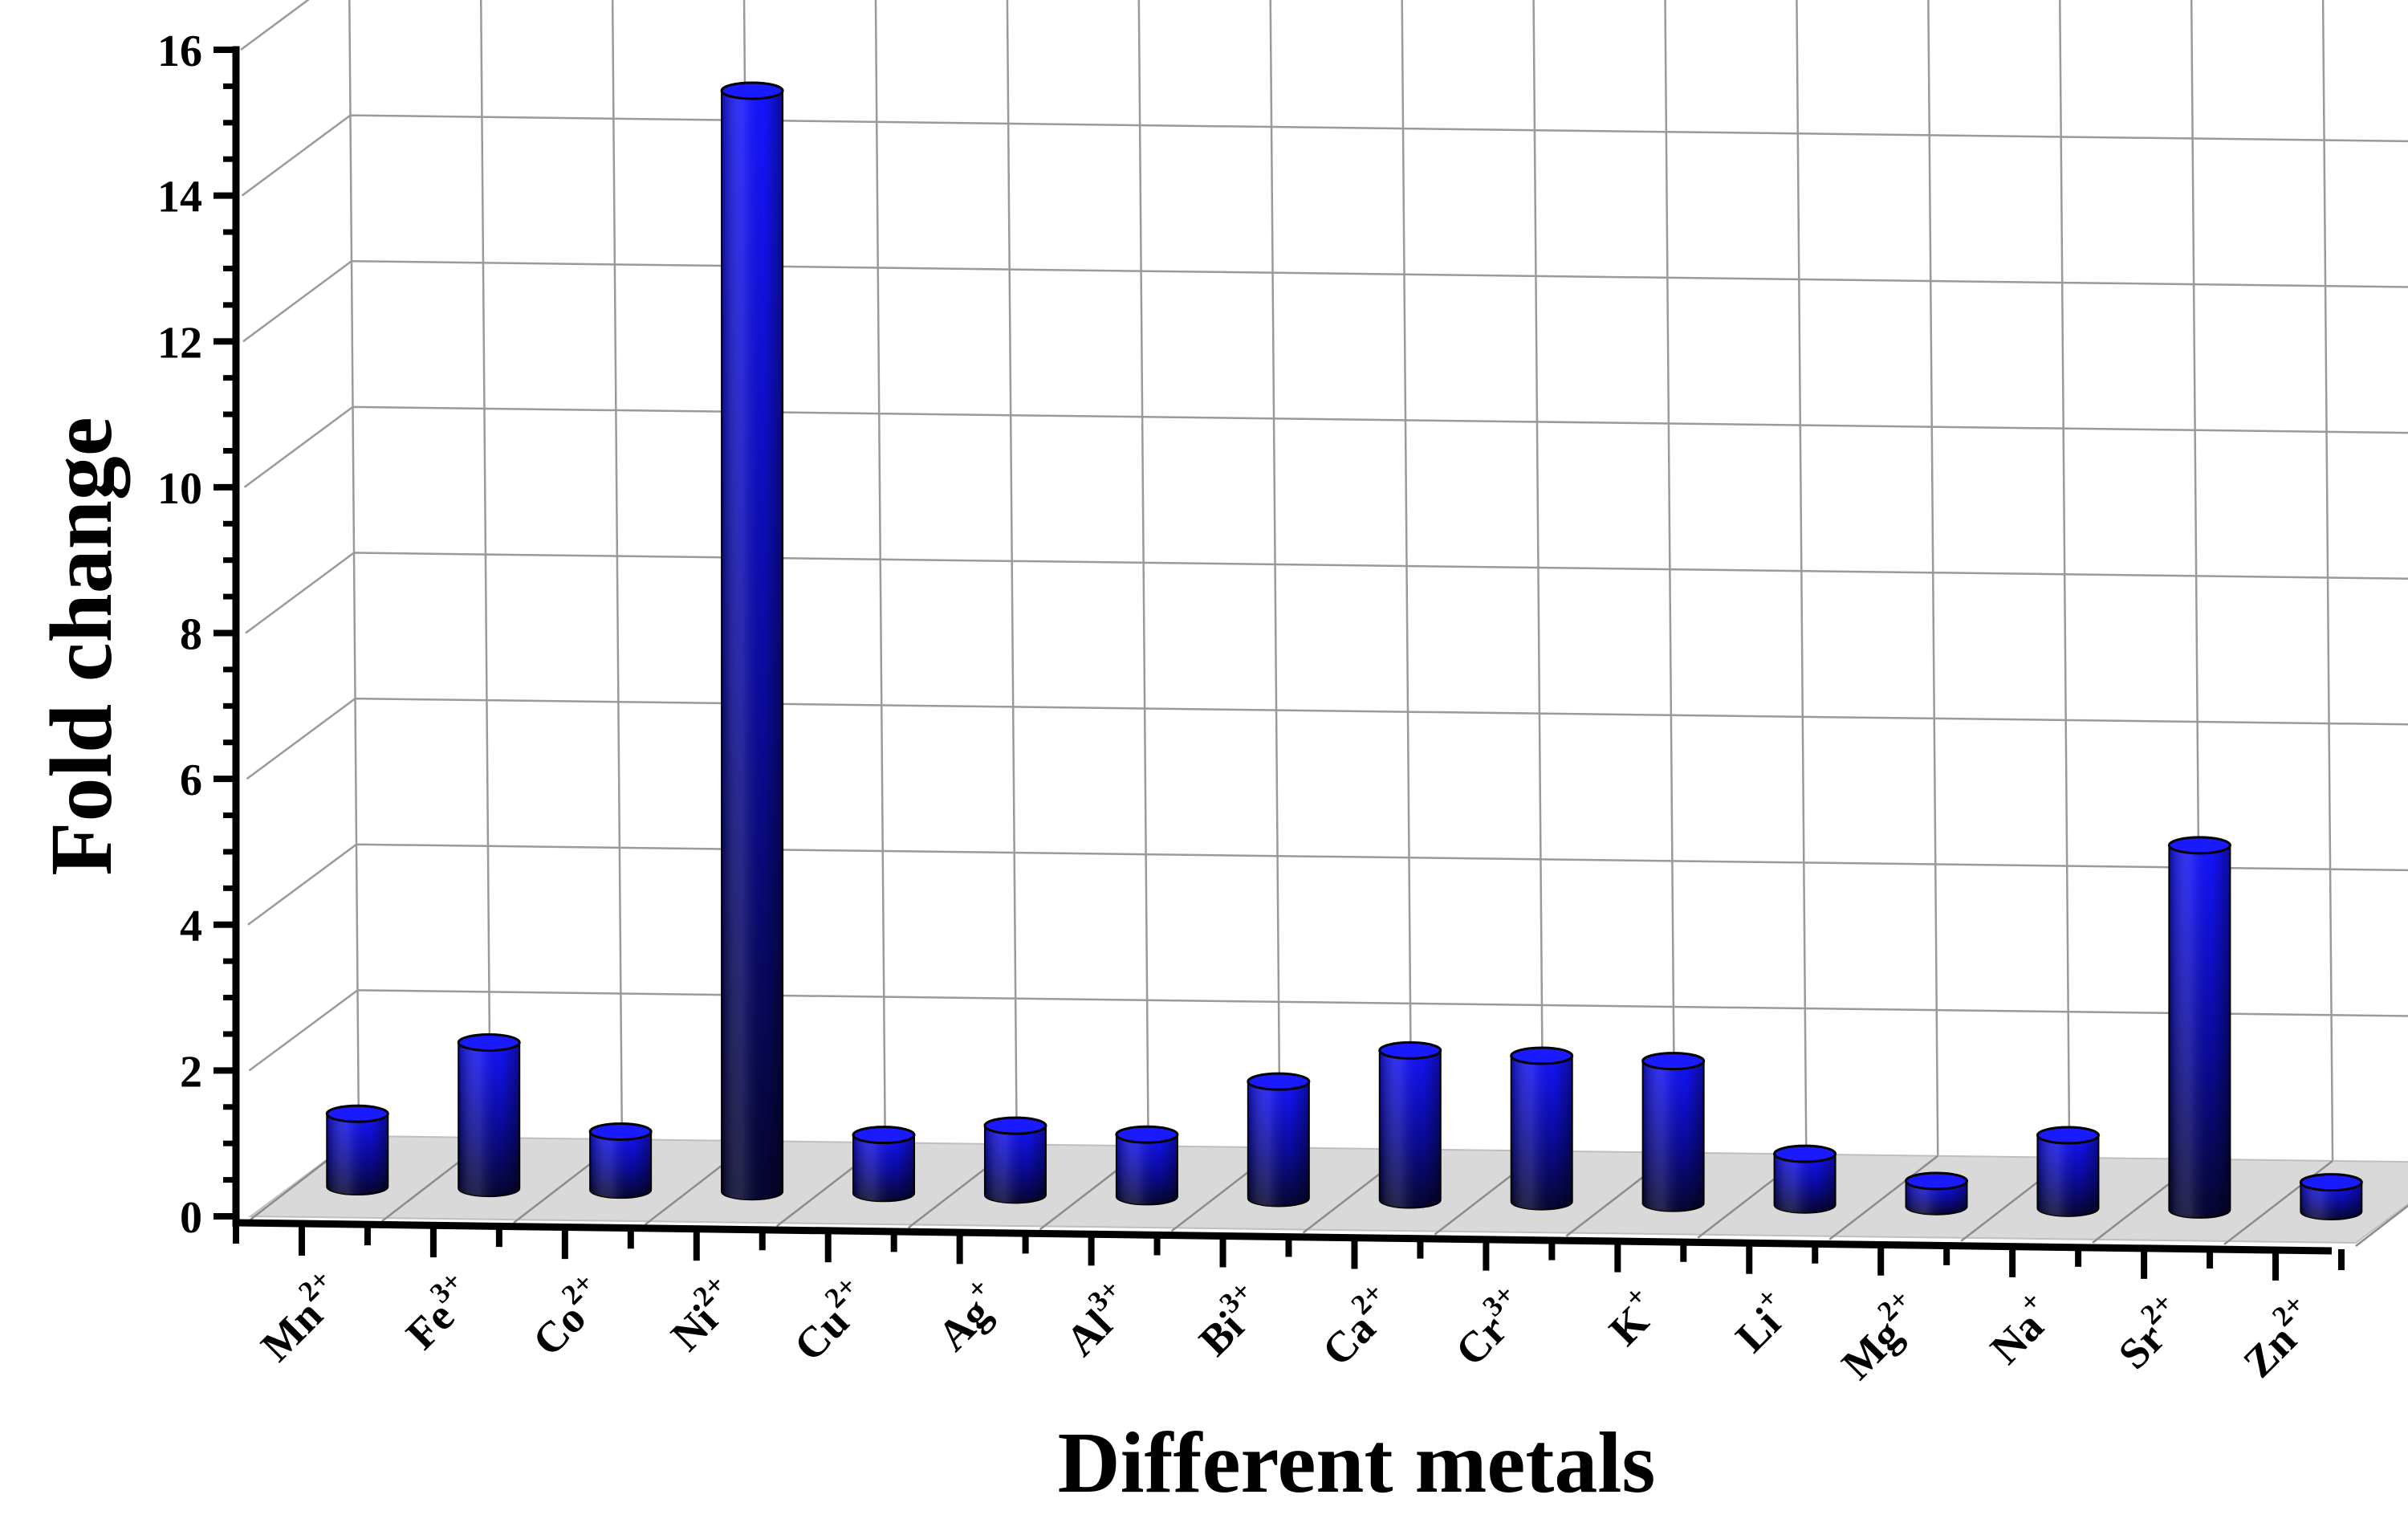 This screenshot has width=2408, height=1519. Describe the element at coordinates (966, 1315) in the screenshot. I see `x-tick-label: Ag+` at that location.